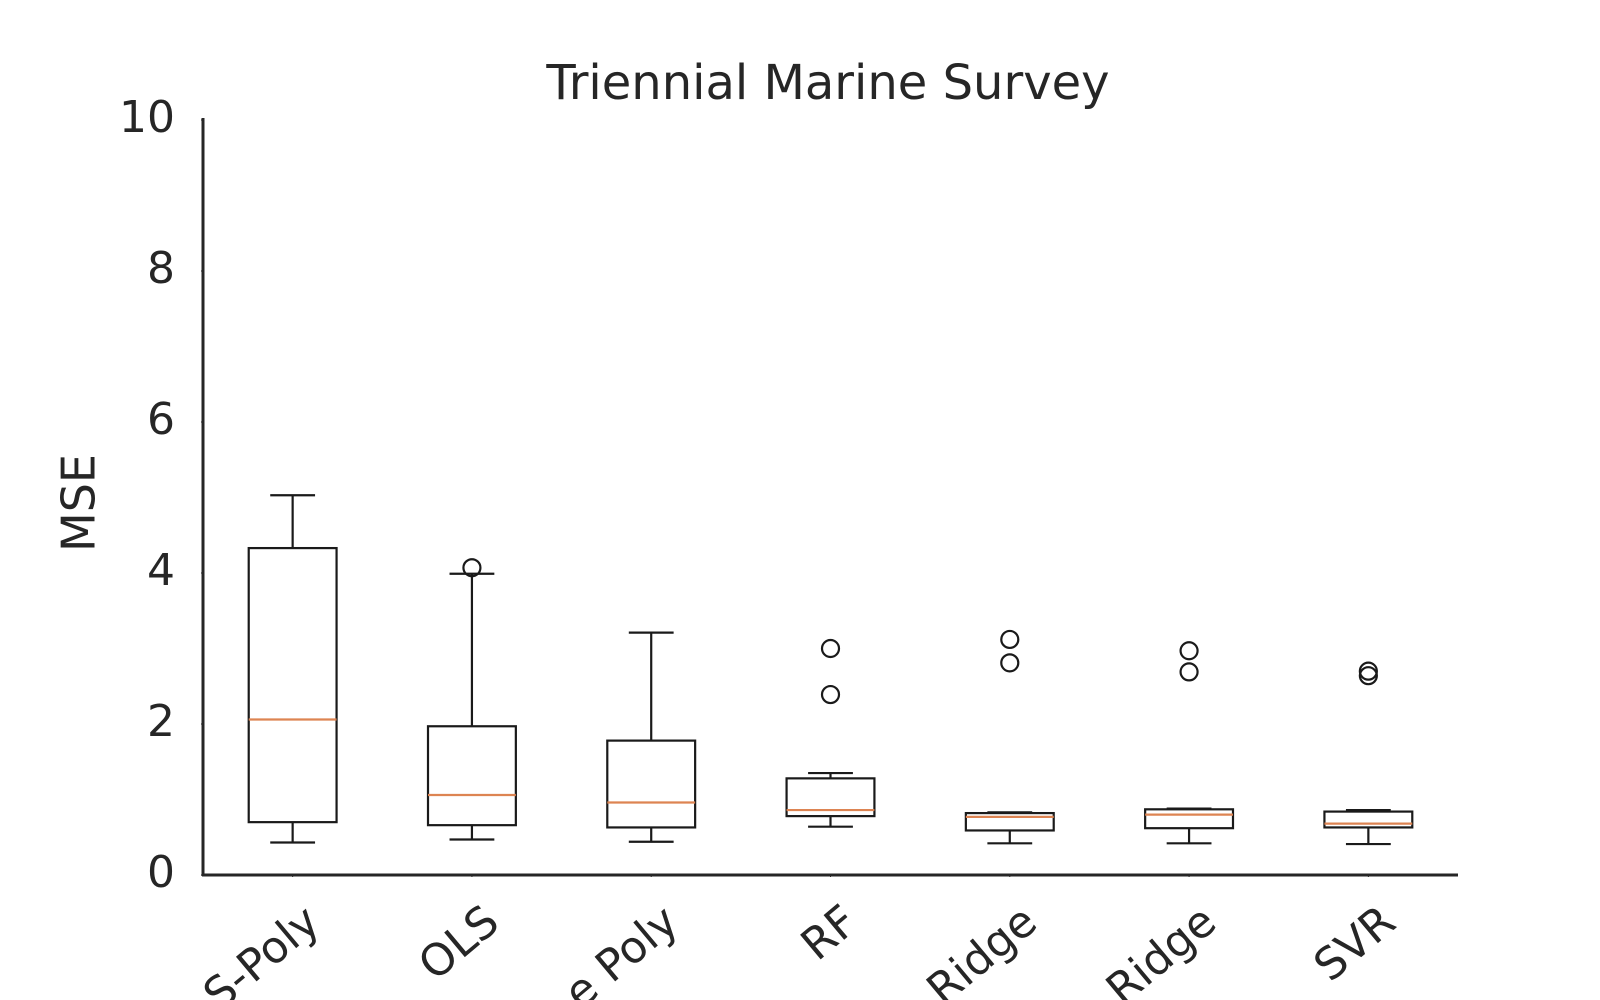 The height and width of the screenshot is (1000, 1600). What do you see at coordinates (161, 268) in the screenshot?
I see `y-tick-label: 8` at bounding box center [161, 268].